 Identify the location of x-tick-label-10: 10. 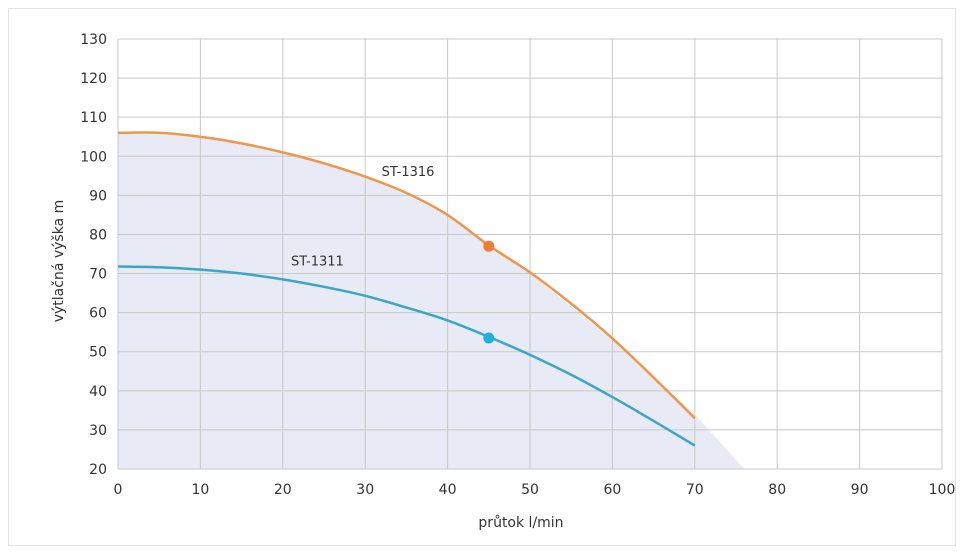
(200, 490).